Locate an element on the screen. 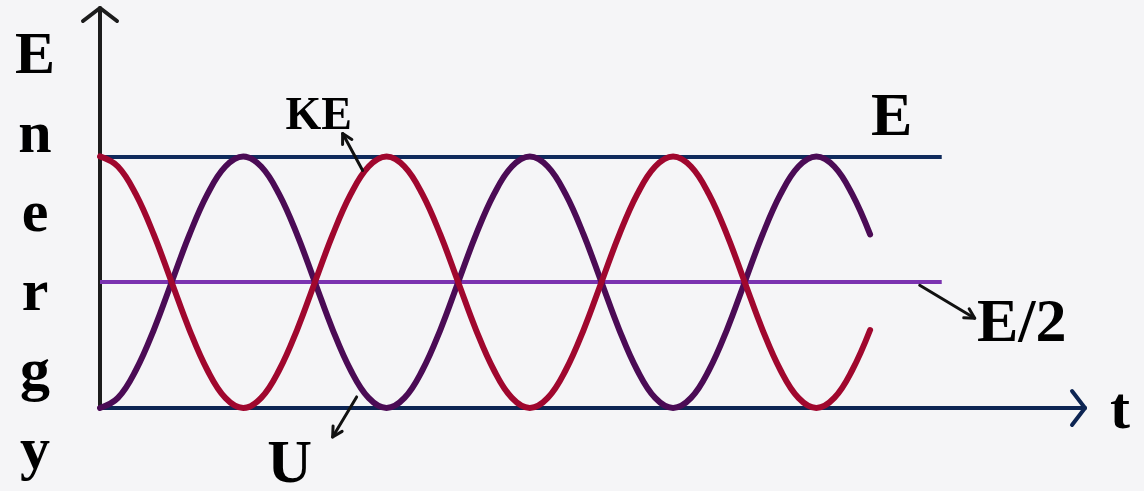 The image size is (1144, 491). series-label: KE is located at coordinates (318, 114).